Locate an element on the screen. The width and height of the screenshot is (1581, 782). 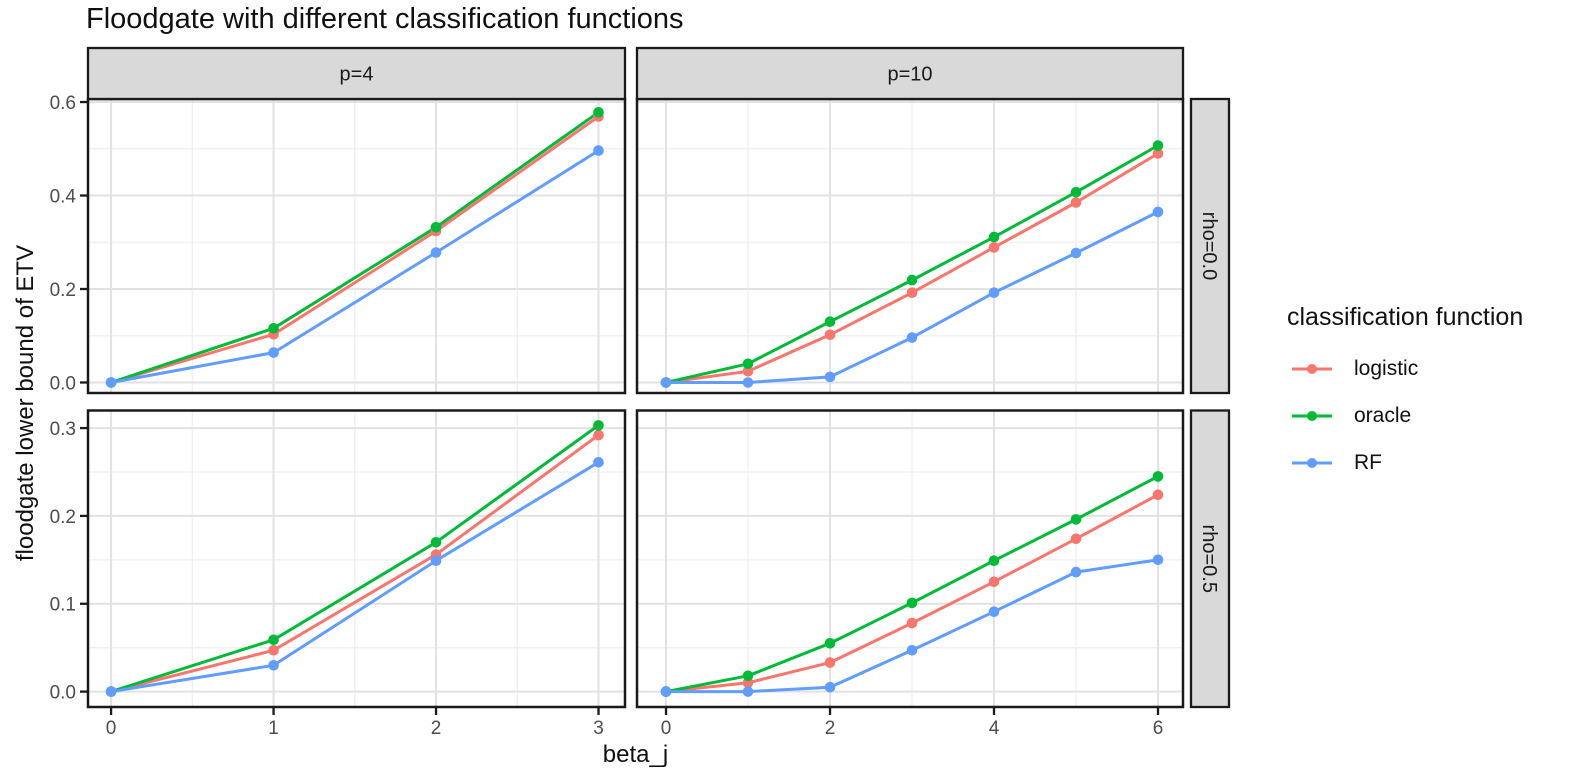
y-axis-row-rho=0.5: 0.0 0.1 0.2 0.3 is located at coordinates (69, 561).